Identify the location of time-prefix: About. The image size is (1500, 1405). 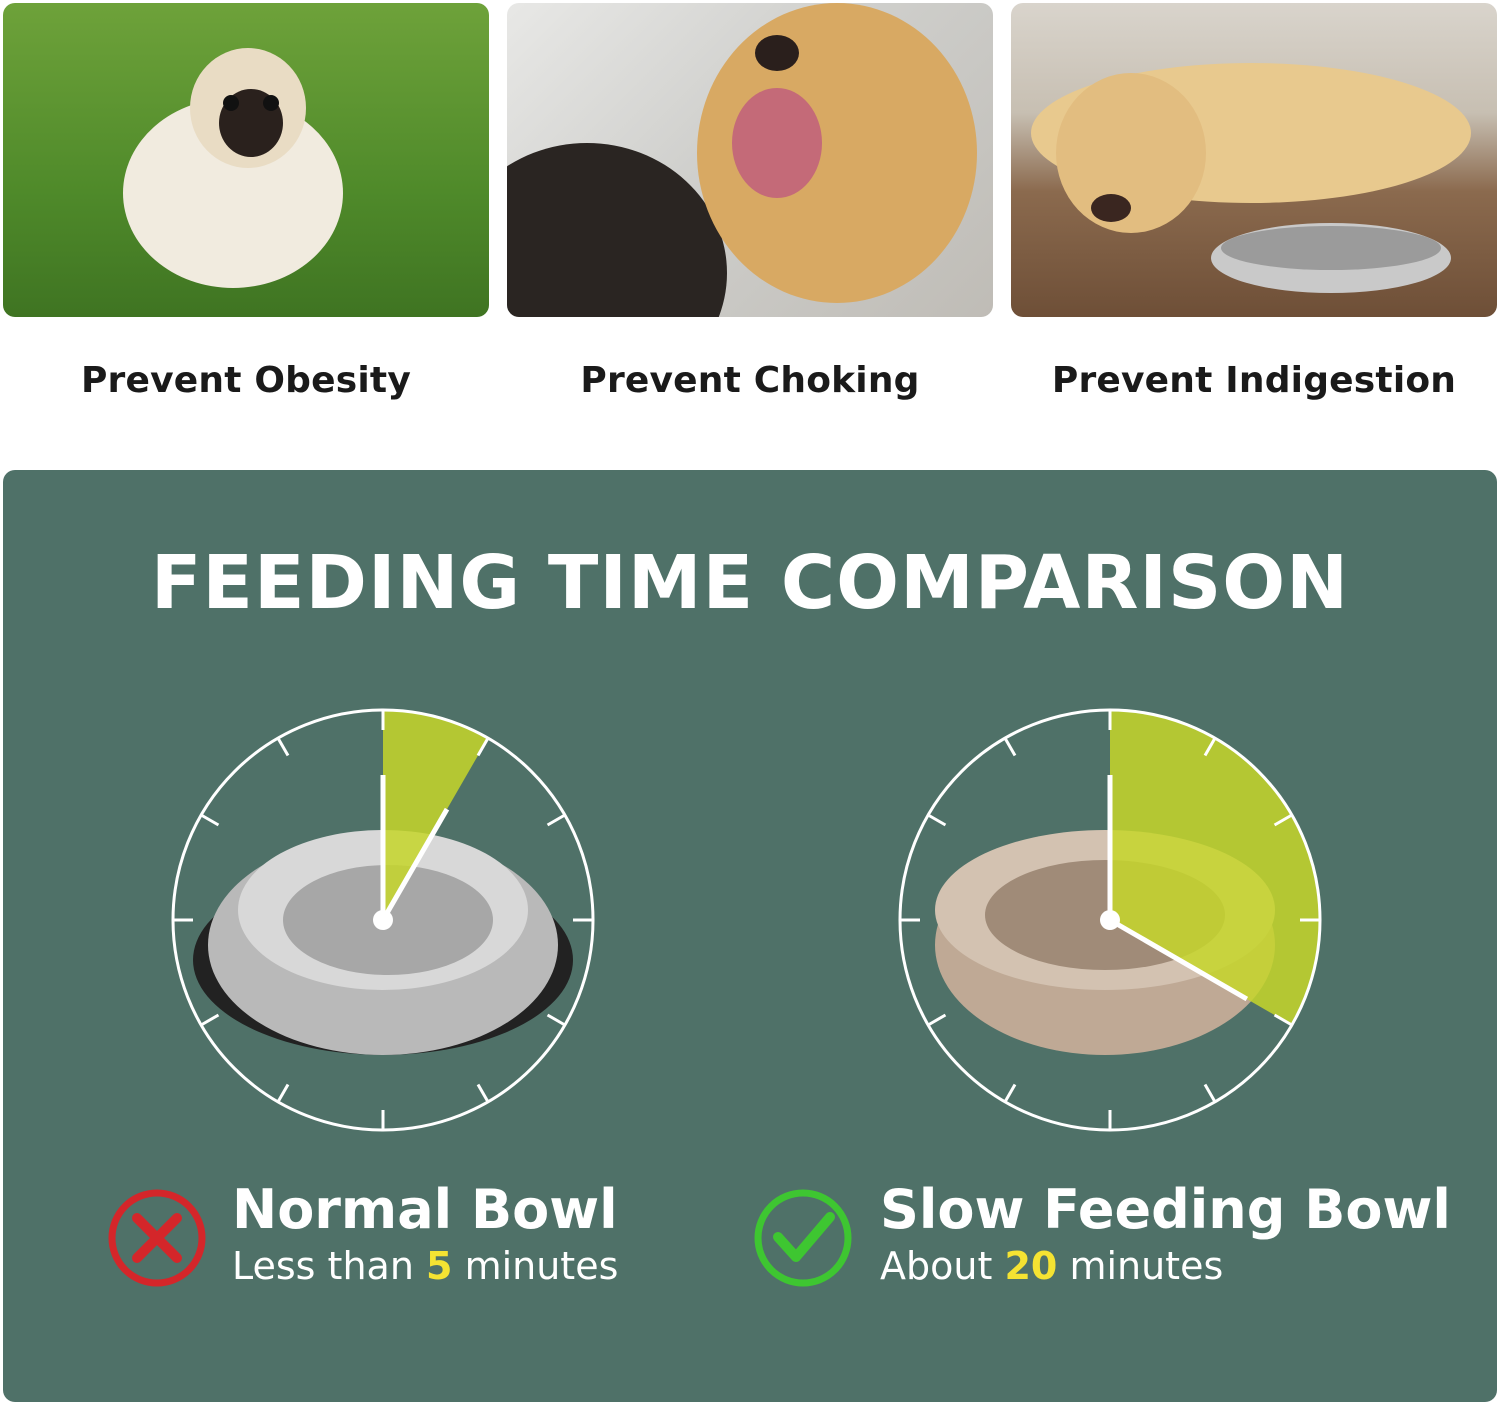
(936, 1266).